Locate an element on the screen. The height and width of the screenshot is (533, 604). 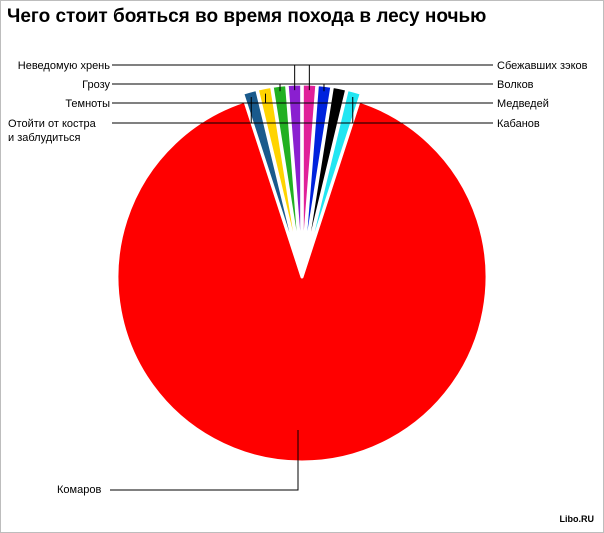
site-credit: Libo.RU is located at coordinates (577, 519).